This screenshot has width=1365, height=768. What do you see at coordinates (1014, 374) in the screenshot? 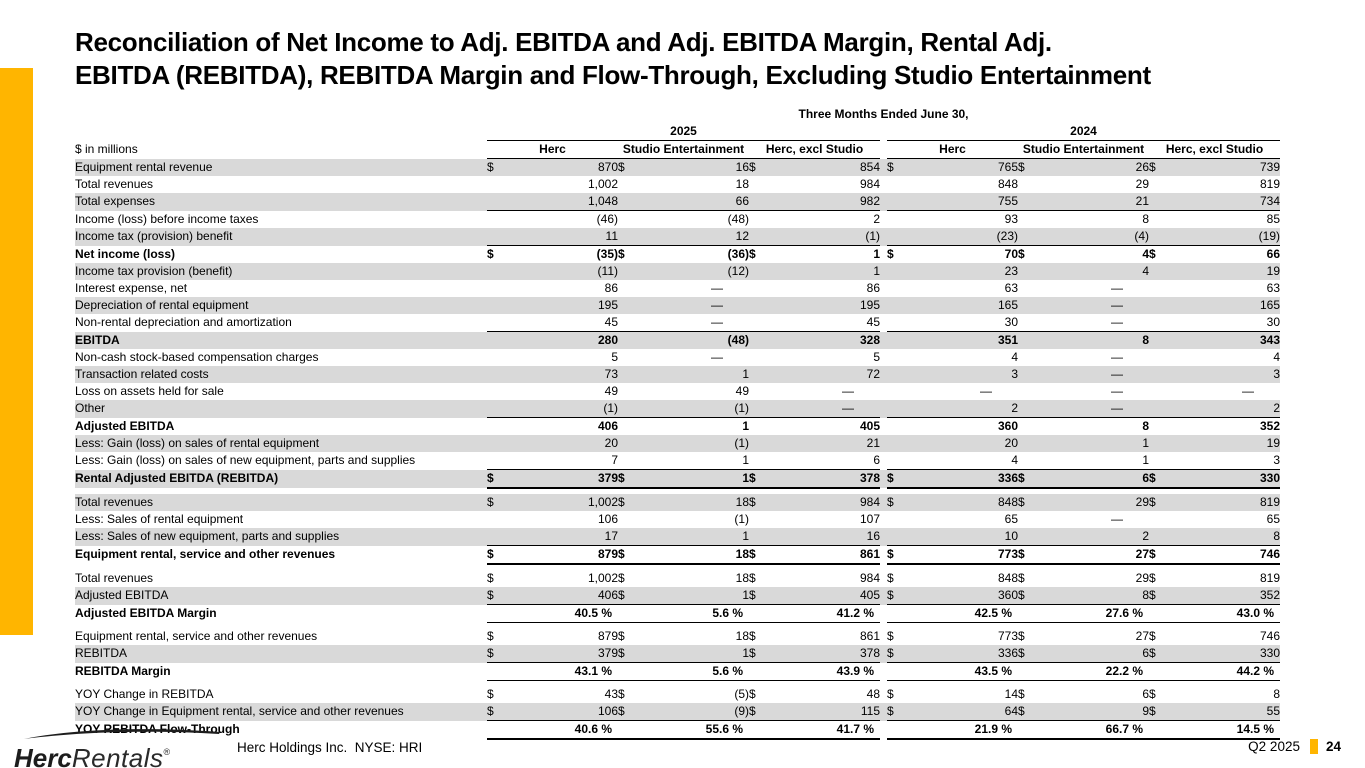
I see `value-cell: 3` at bounding box center [1014, 374].